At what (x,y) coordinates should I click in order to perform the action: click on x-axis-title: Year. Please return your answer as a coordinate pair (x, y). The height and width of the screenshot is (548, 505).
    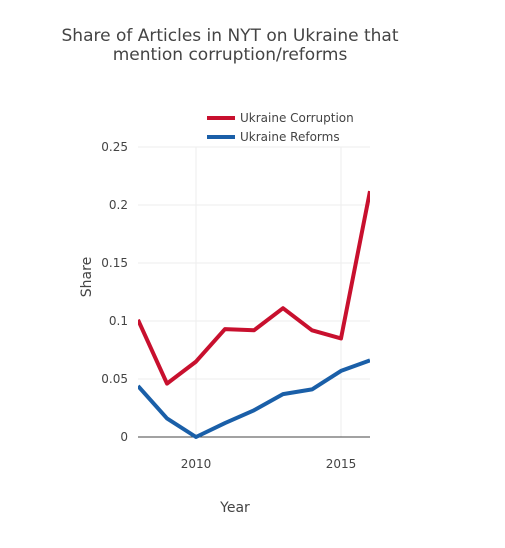
    Looking at the image, I should click on (234, 508).